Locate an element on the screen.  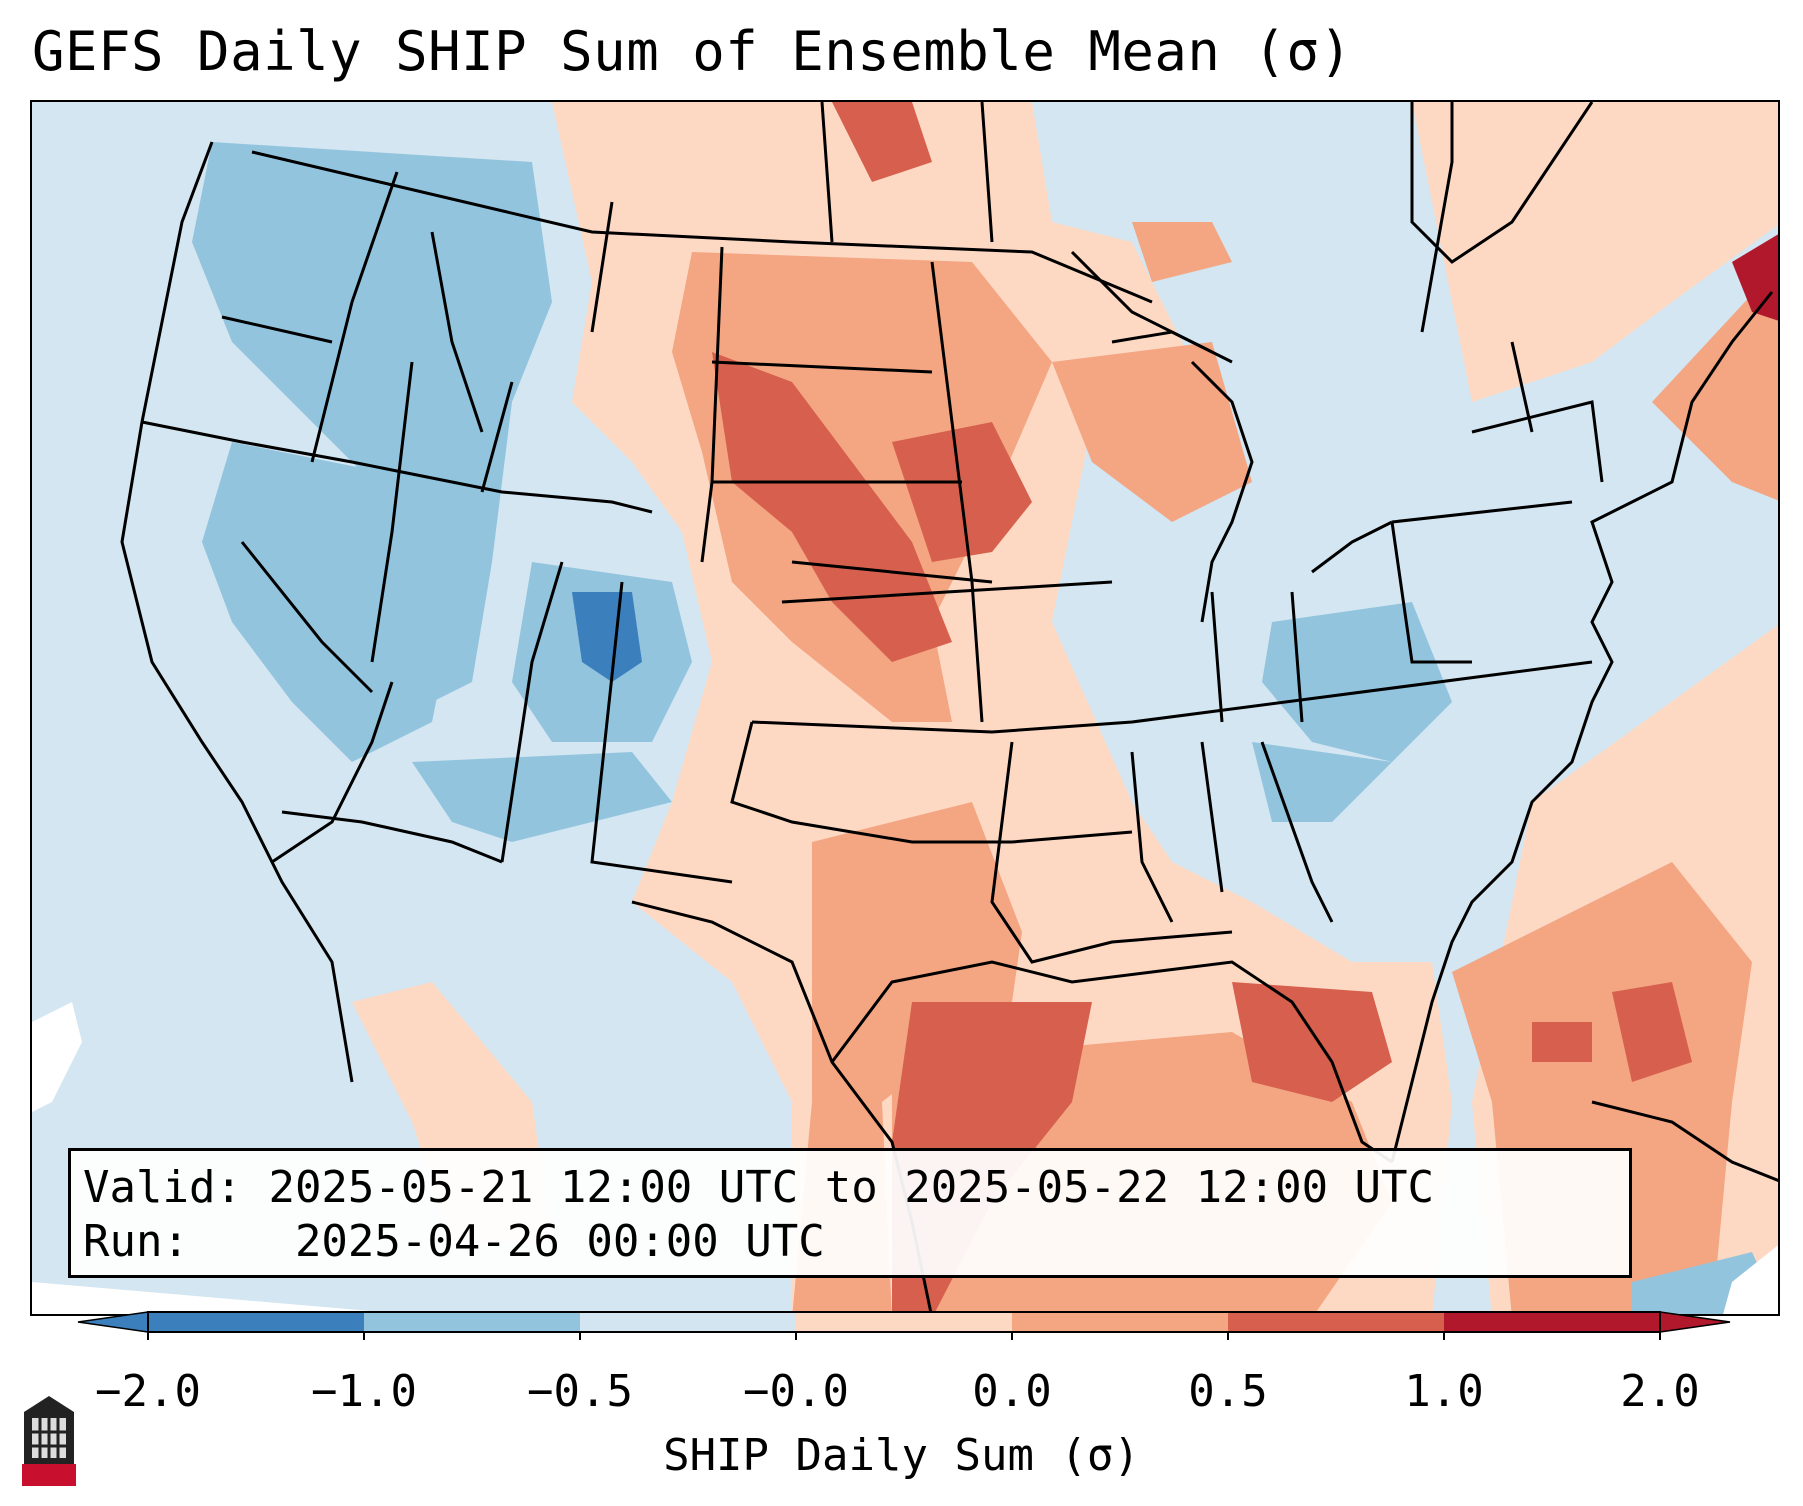
valid-label: Valid: is located at coordinates (162, 1187).